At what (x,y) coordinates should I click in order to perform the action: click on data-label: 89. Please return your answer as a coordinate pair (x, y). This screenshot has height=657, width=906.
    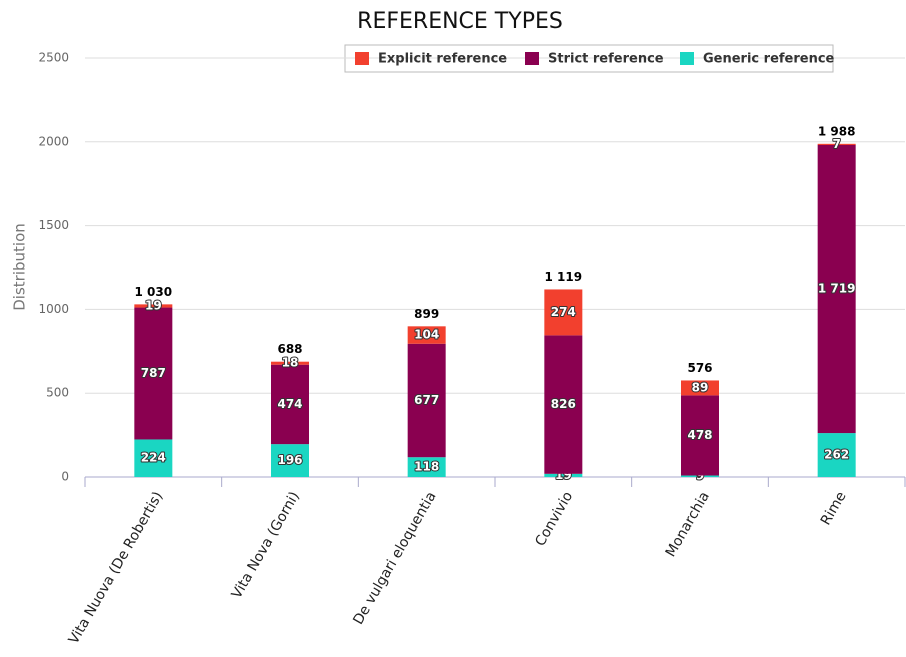
    Looking at the image, I should click on (700, 387).